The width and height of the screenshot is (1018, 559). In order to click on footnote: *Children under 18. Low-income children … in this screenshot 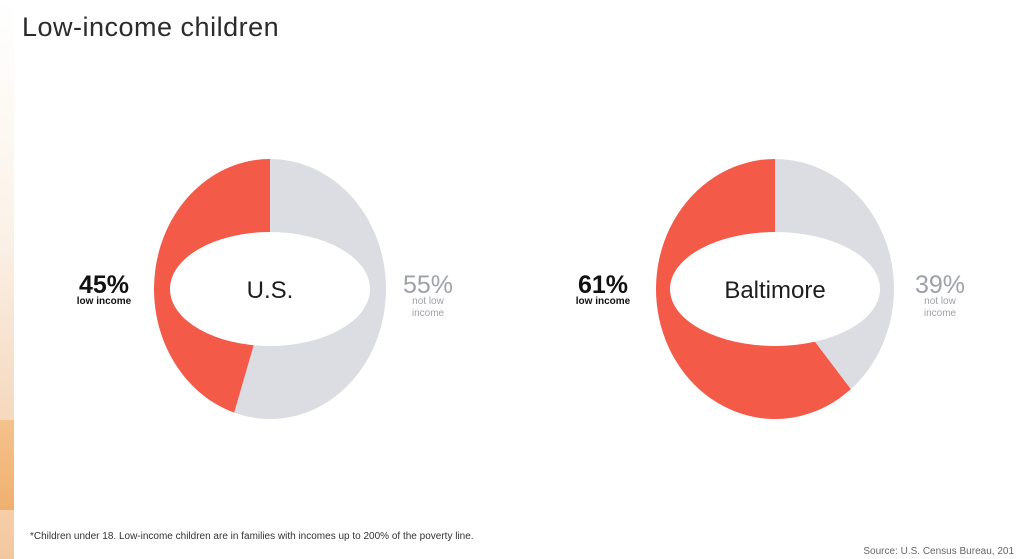, I will do `click(252, 536)`.